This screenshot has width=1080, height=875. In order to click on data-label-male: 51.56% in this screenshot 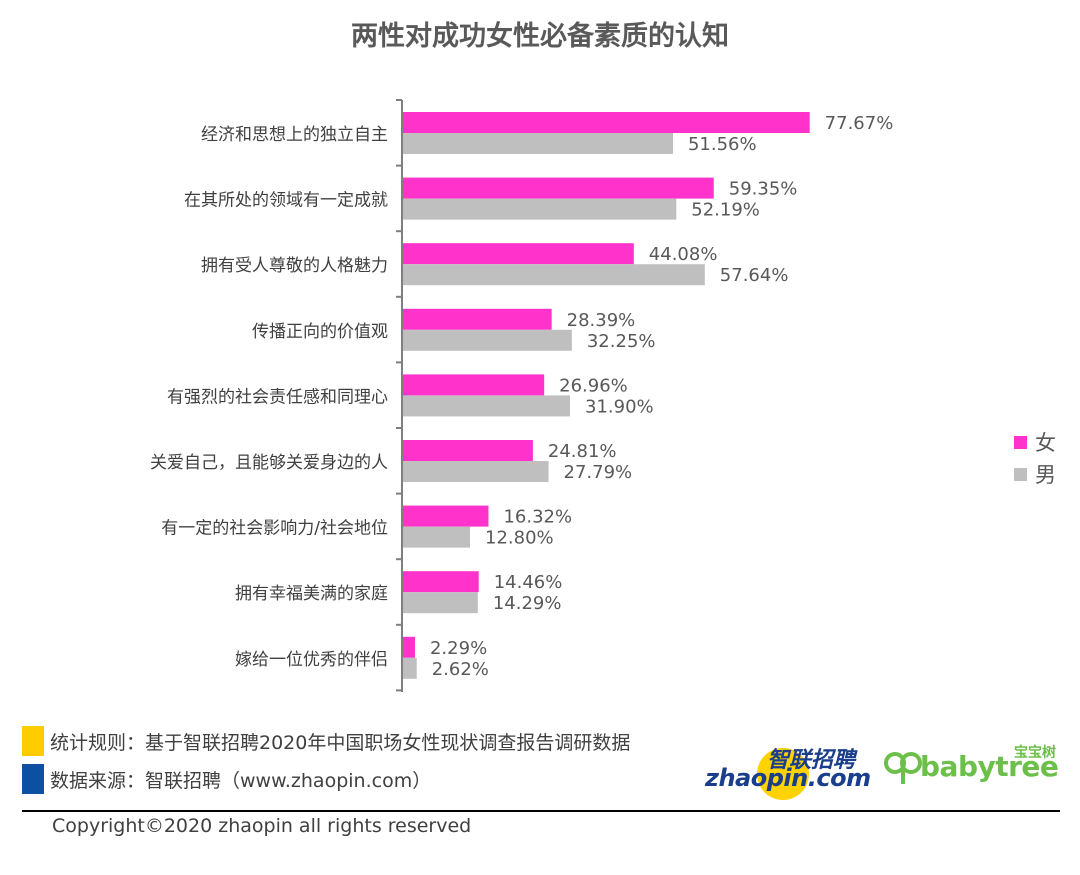, I will do `click(722, 144)`.